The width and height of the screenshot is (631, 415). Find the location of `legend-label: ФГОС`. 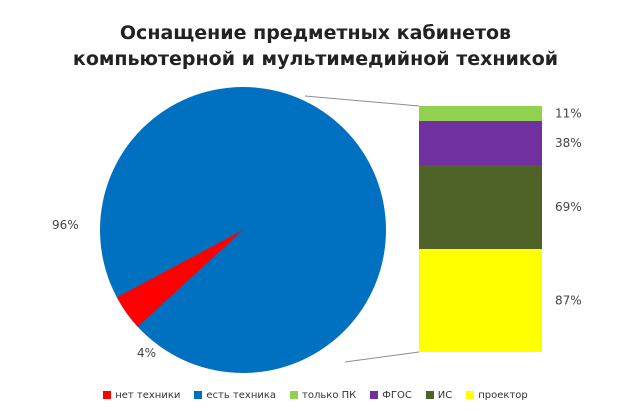

legend-label: ФГОС is located at coordinates (397, 395).